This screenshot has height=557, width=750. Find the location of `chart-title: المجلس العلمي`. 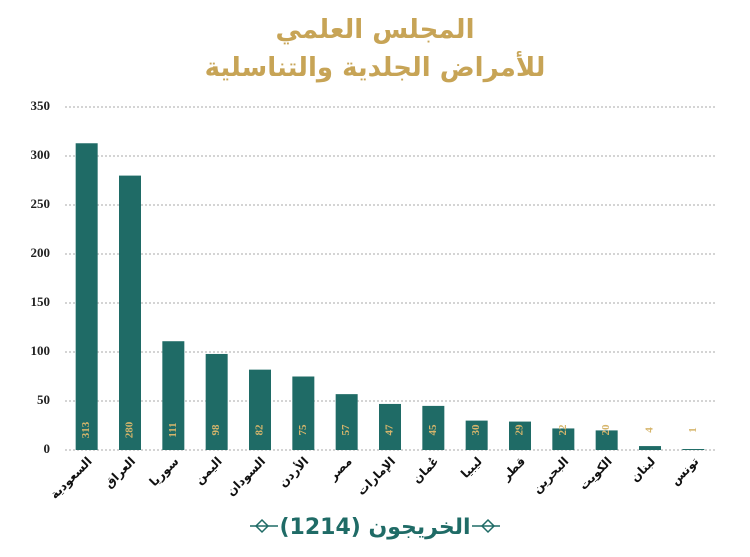

chart-title: المجلس العلمي is located at coordinates (375, 30).